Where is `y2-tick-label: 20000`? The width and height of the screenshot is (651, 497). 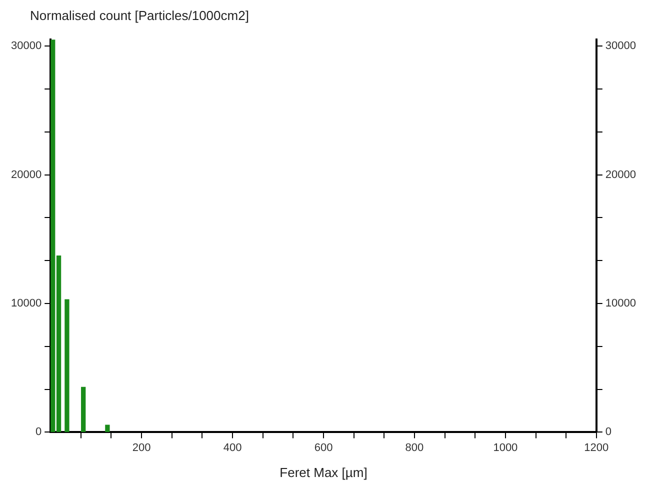
y2-tick-label: 20000 is located at coordinates (620, 174).